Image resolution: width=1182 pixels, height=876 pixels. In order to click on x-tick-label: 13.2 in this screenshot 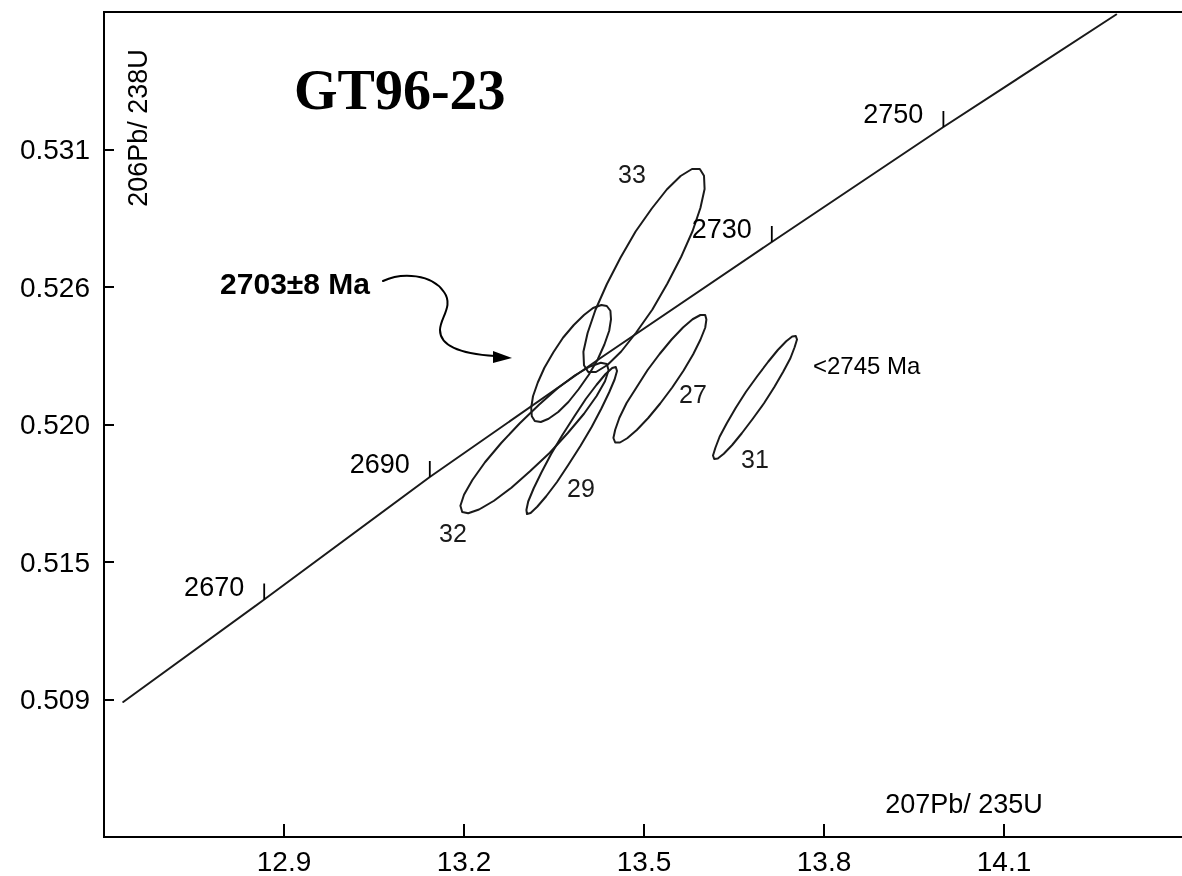, I will do `click(464, 860)`.